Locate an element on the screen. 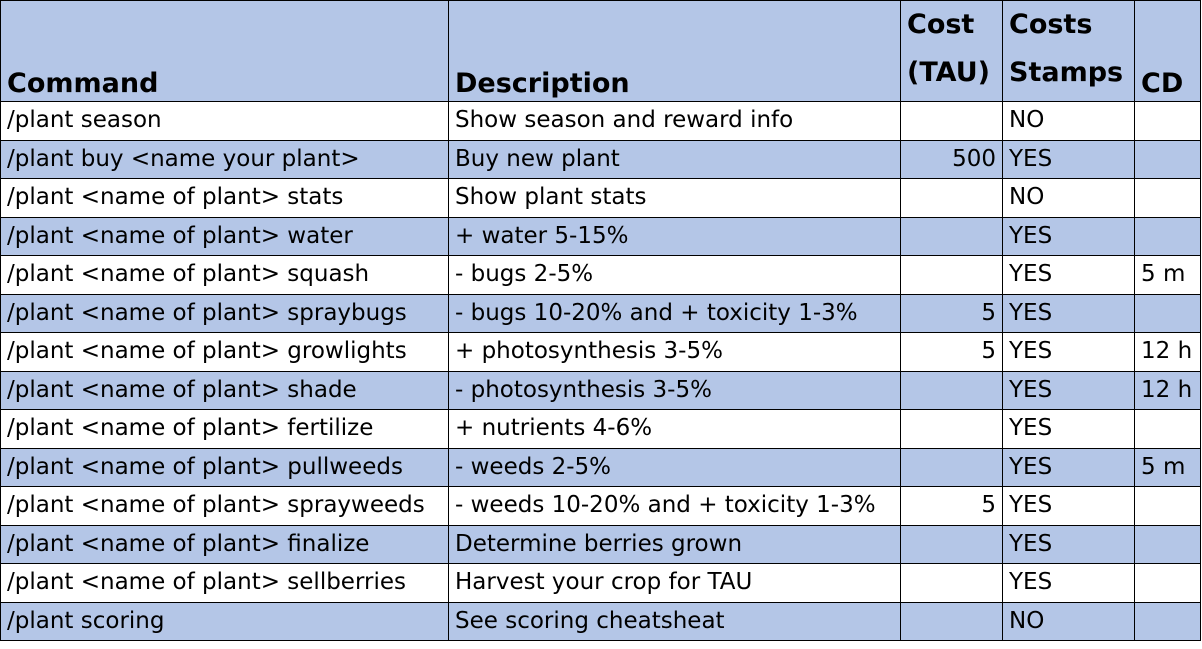 This screenshot has height=649, width=1202. header-command: Command is located at coordinates (224, 51).